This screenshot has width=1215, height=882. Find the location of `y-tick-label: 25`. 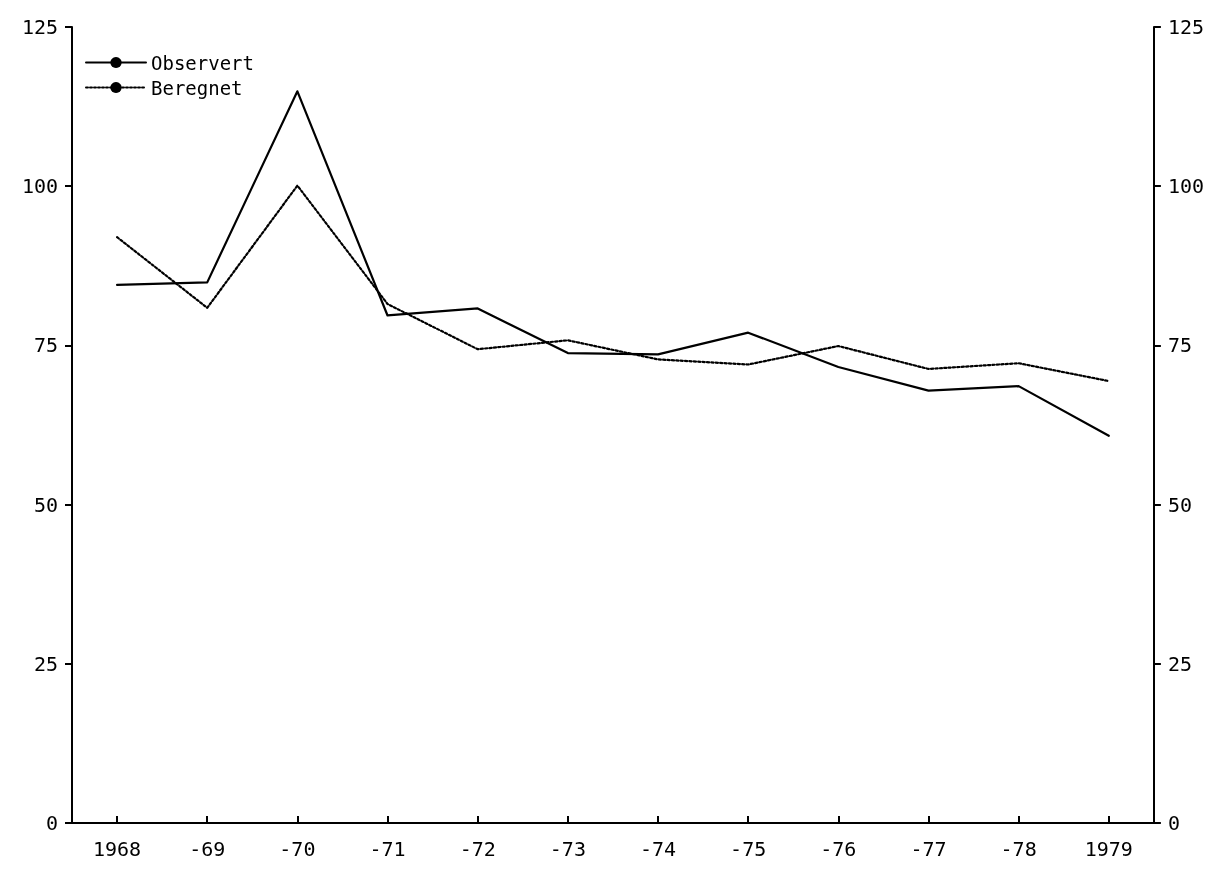

y-tick-label: 25 is located at coordinates (45, 663).